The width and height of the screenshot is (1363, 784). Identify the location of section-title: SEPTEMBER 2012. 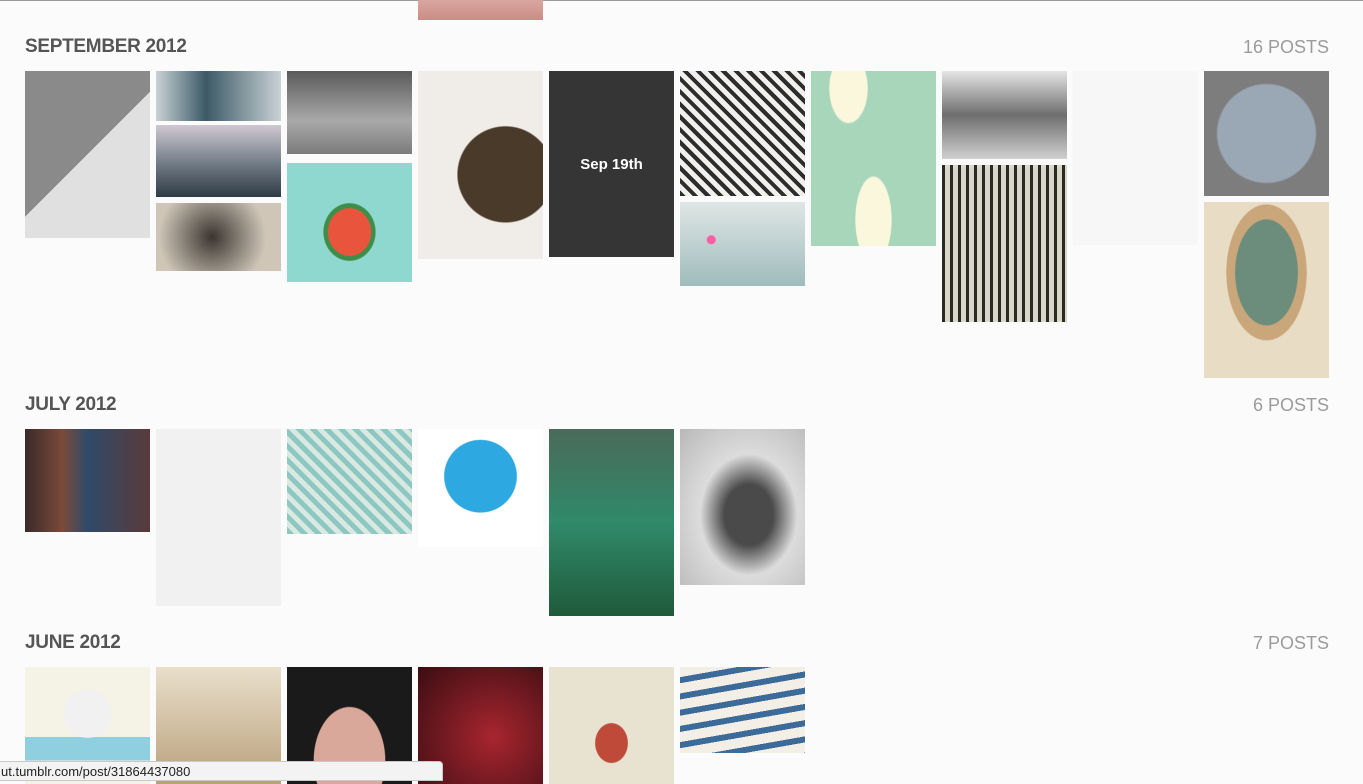
(106, 46).